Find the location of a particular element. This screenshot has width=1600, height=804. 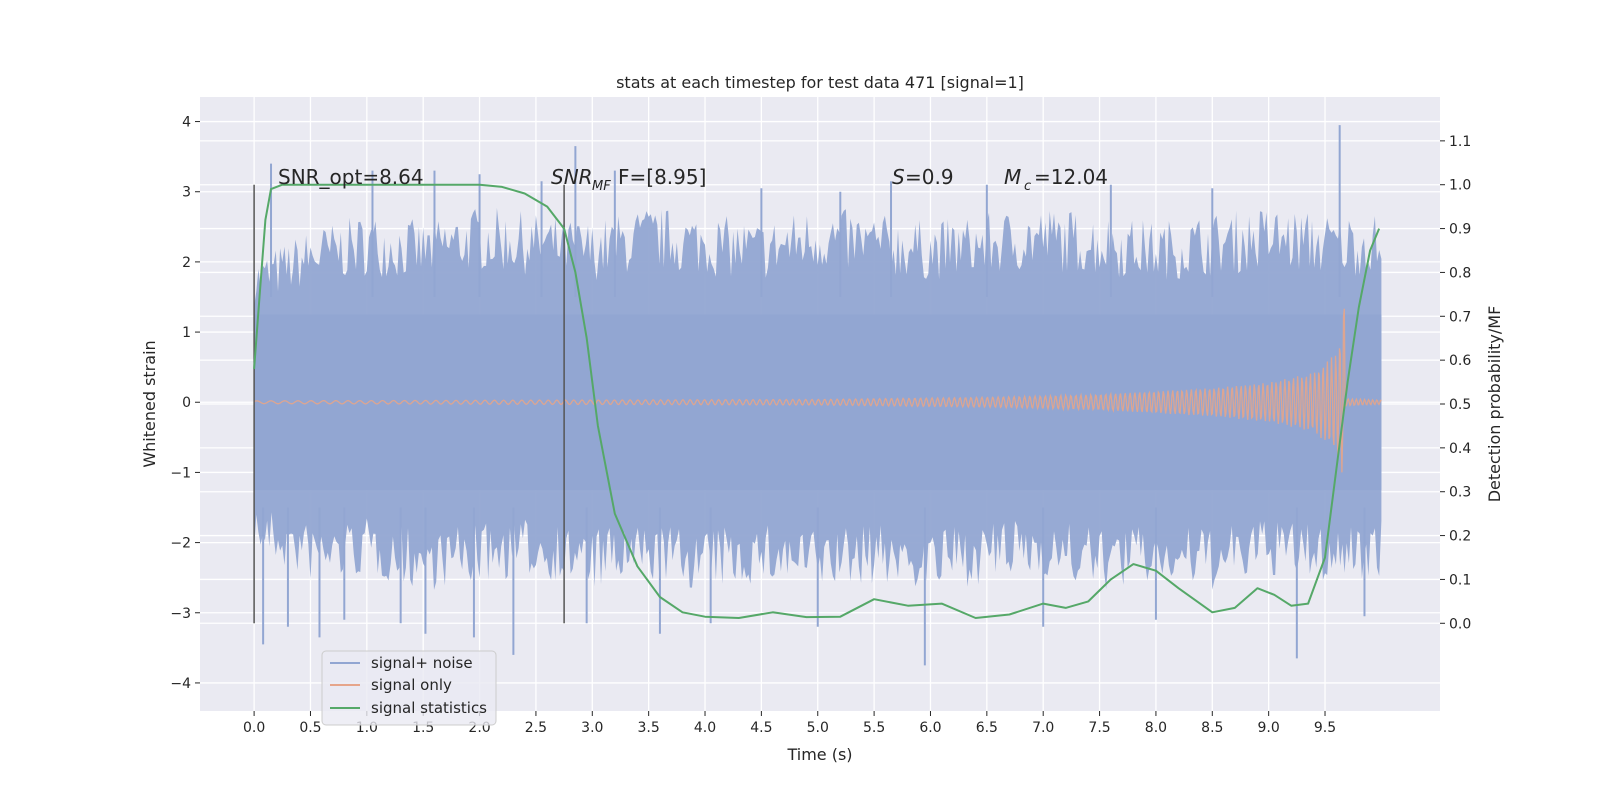

y-tick-label: 0 is located at coordinates (186, 403).